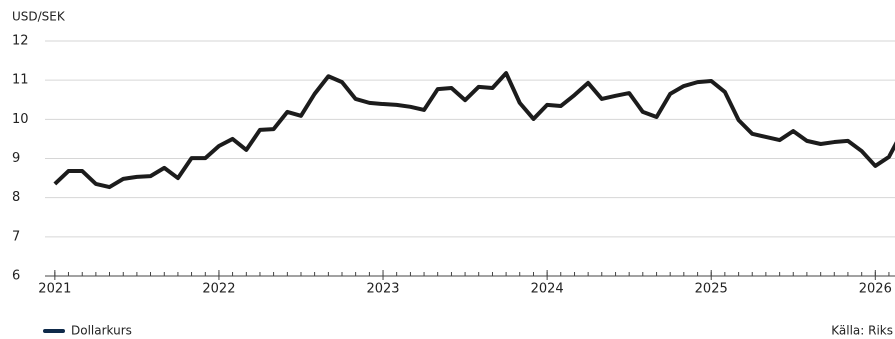 The image size is (895, 339). I want to click on source: Källa: Riks, so click(862, 331).